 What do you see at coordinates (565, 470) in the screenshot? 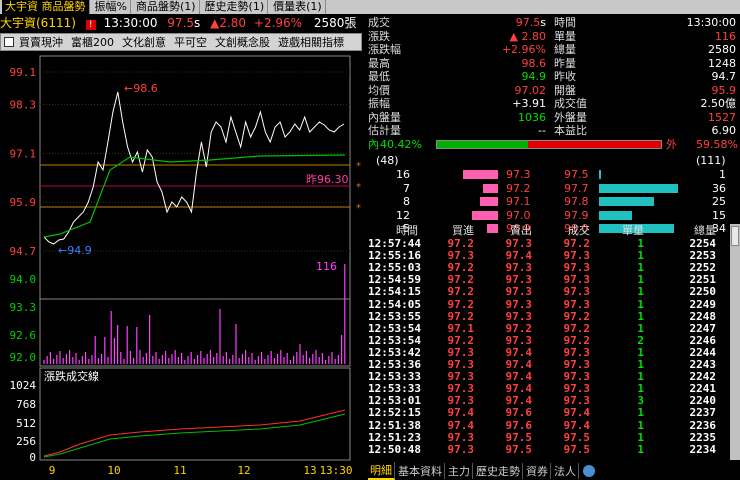
I see `bottom-tab: 法人` at bounding box center [565, 470].